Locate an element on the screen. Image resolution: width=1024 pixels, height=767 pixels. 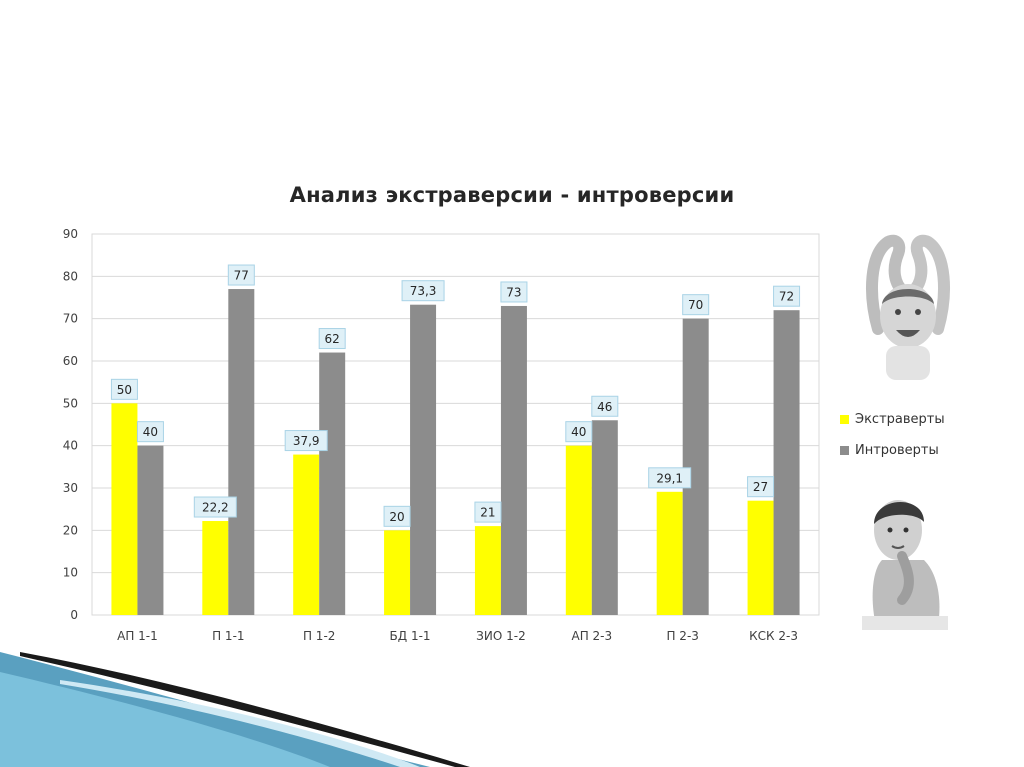
data-label: 29,1 is located at coordinates (669, 478).